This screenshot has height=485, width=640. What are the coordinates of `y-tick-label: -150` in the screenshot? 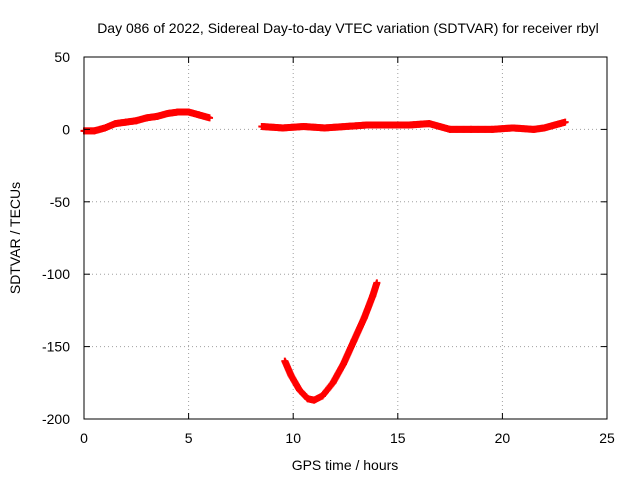 It's located at (56, 347).